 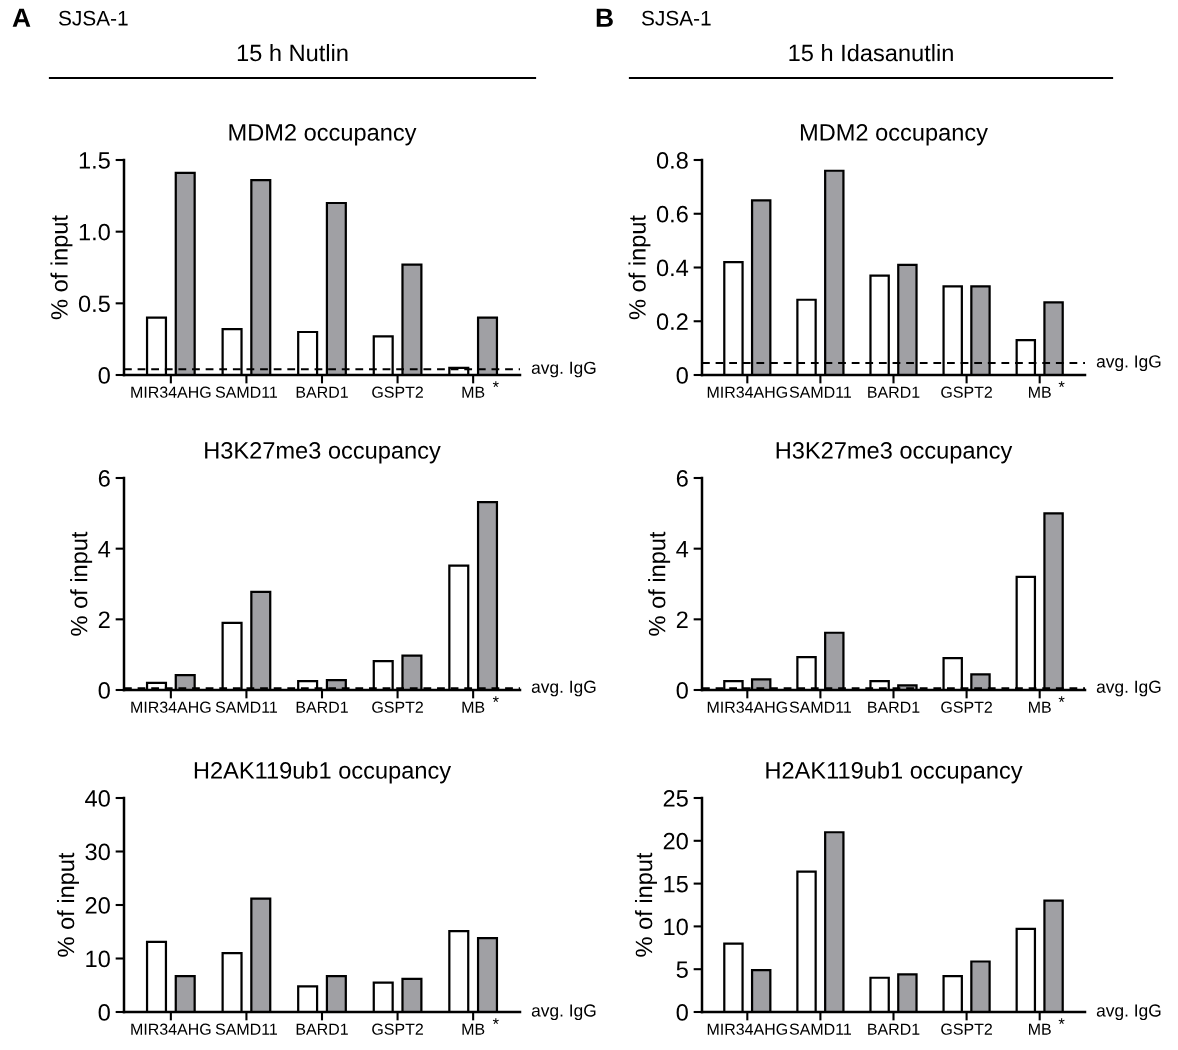 What do you see at coordinates (94, 160) in the screenshot?
I see `y-tick-label: 1.5` at bounding box center [94, 160].